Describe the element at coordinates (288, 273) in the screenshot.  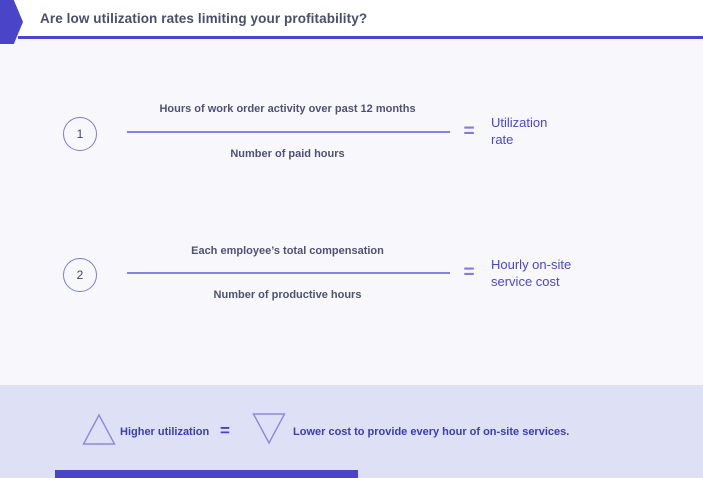
I see `formula-2-fraction-line` at that location.